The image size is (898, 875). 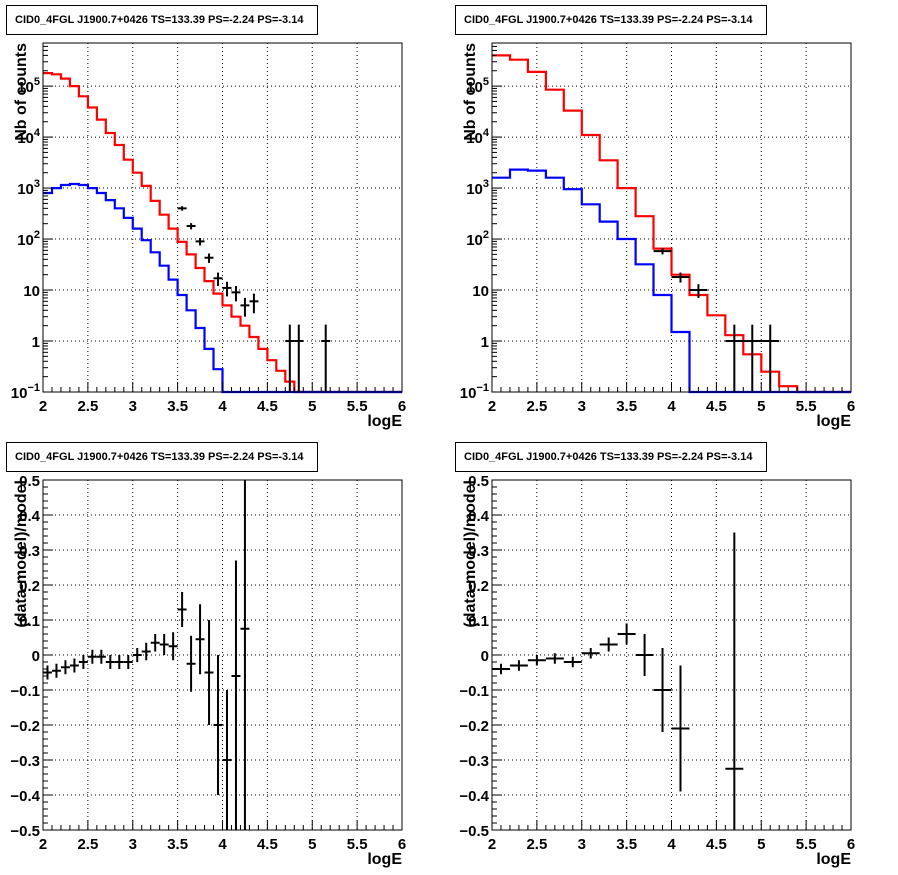 What do you see at coordinates (626, 844) in the screenshot?
I see `x-tick-label: 3.5` at bounding box center [626, 844].